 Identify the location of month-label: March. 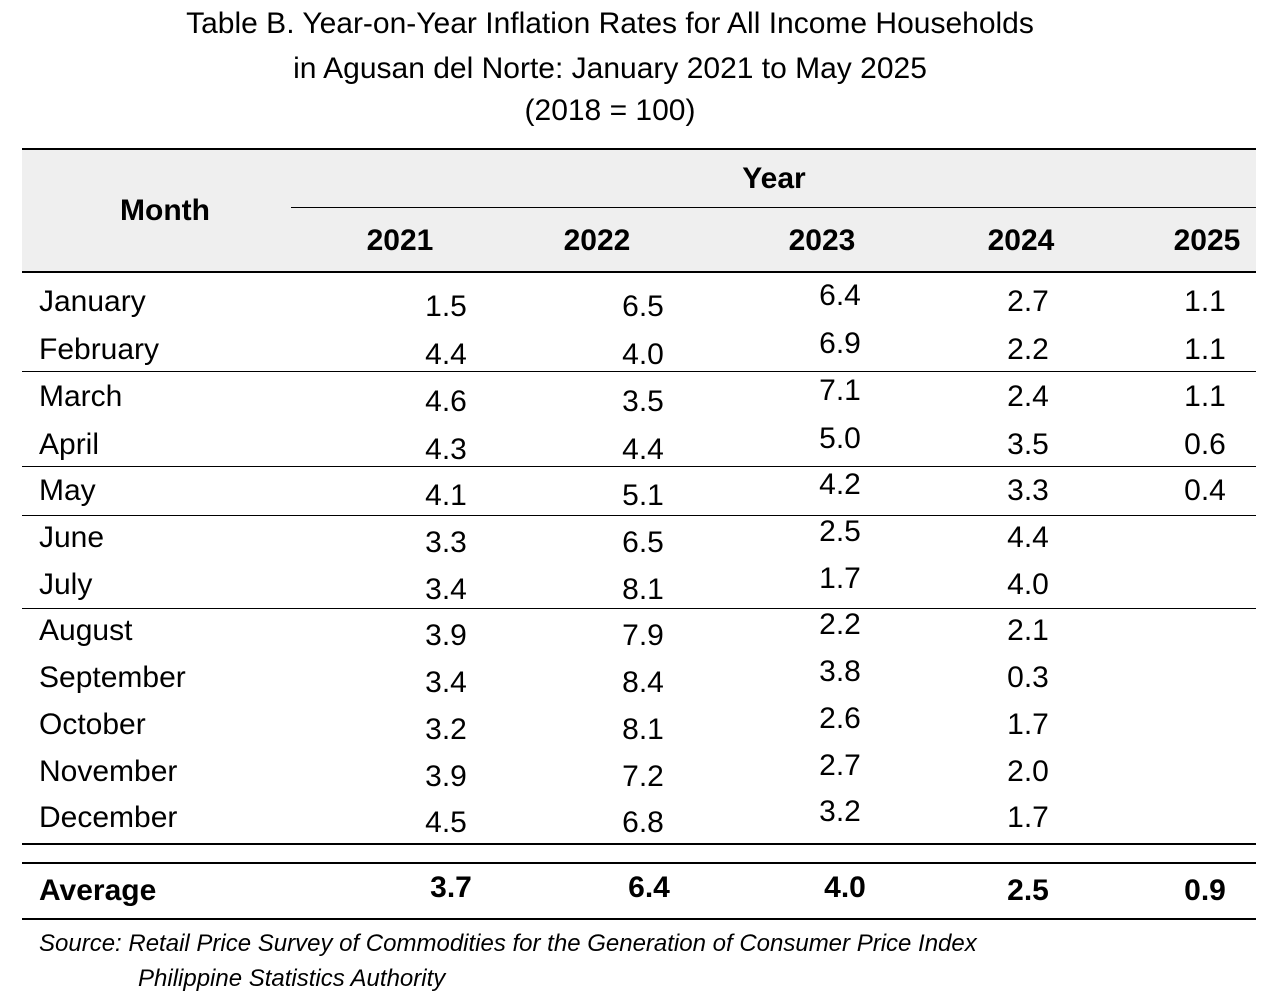
(81, 396).